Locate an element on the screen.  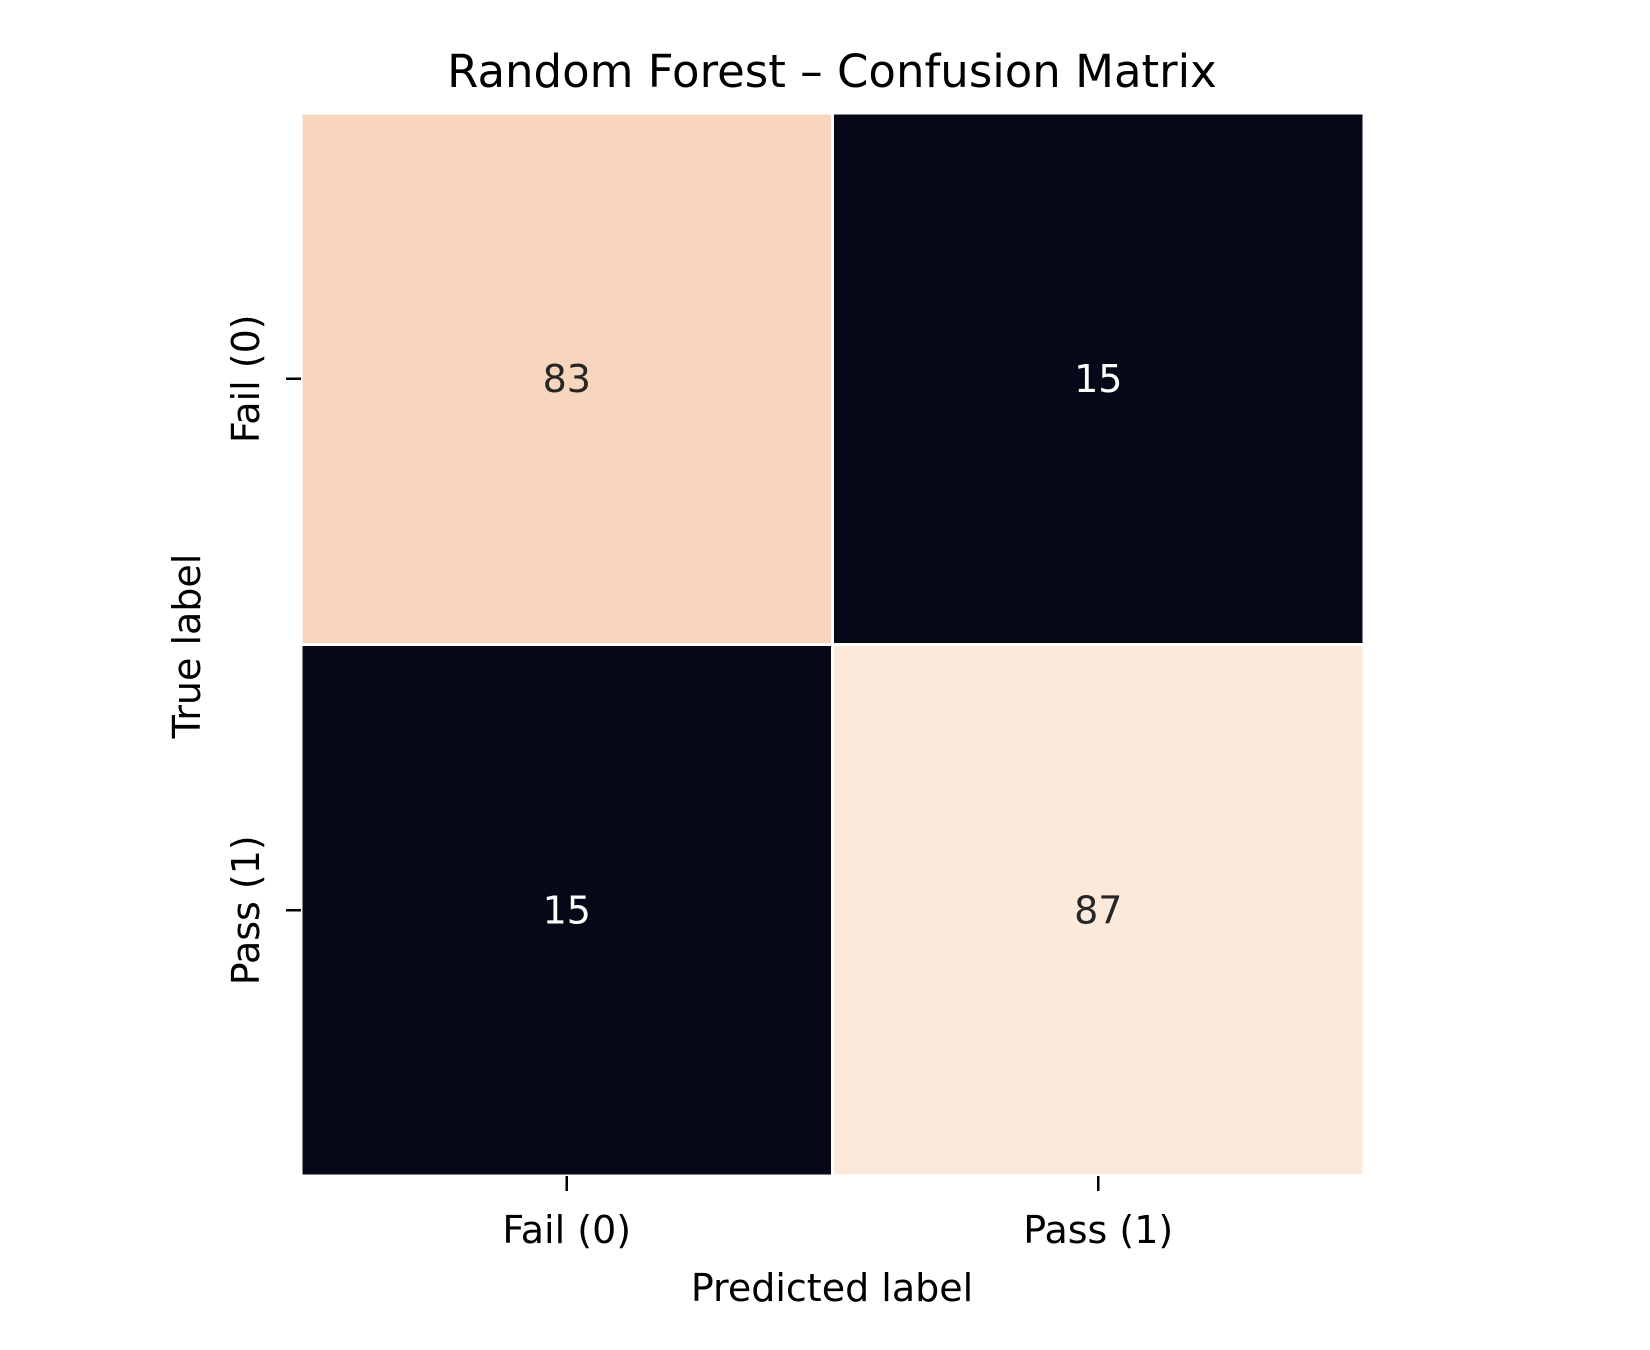
chart-title: Random Forest – Confusion Matrix is located at coordinates (832, 71).